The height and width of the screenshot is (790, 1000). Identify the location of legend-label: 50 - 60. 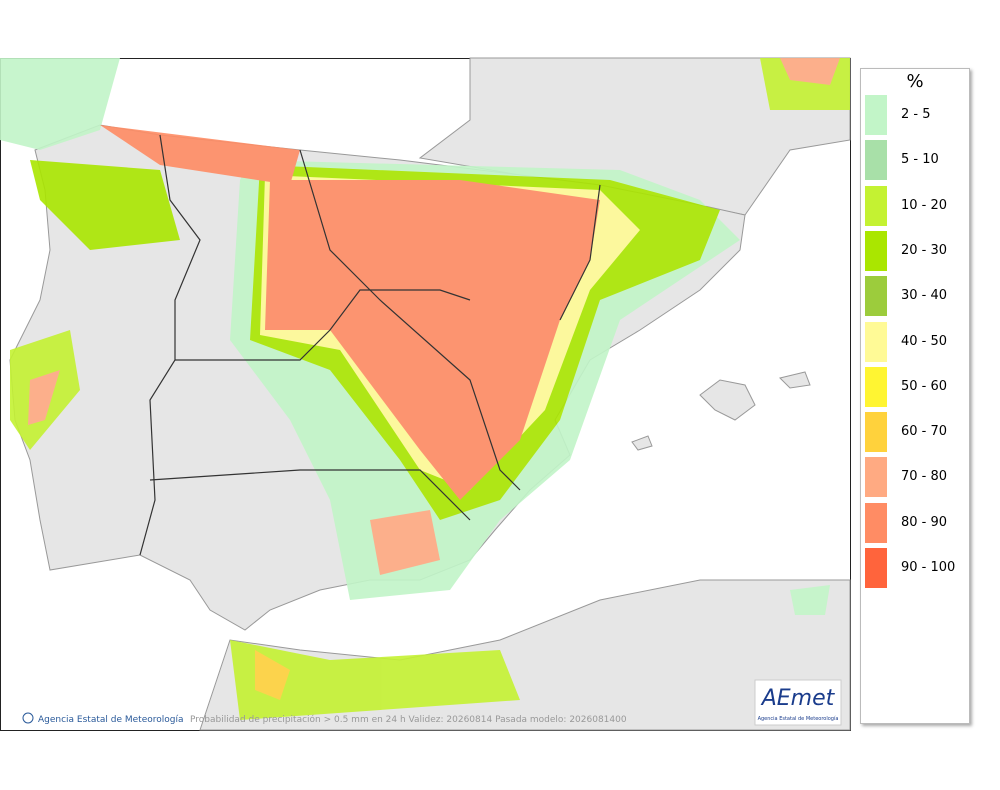
(924, 386).